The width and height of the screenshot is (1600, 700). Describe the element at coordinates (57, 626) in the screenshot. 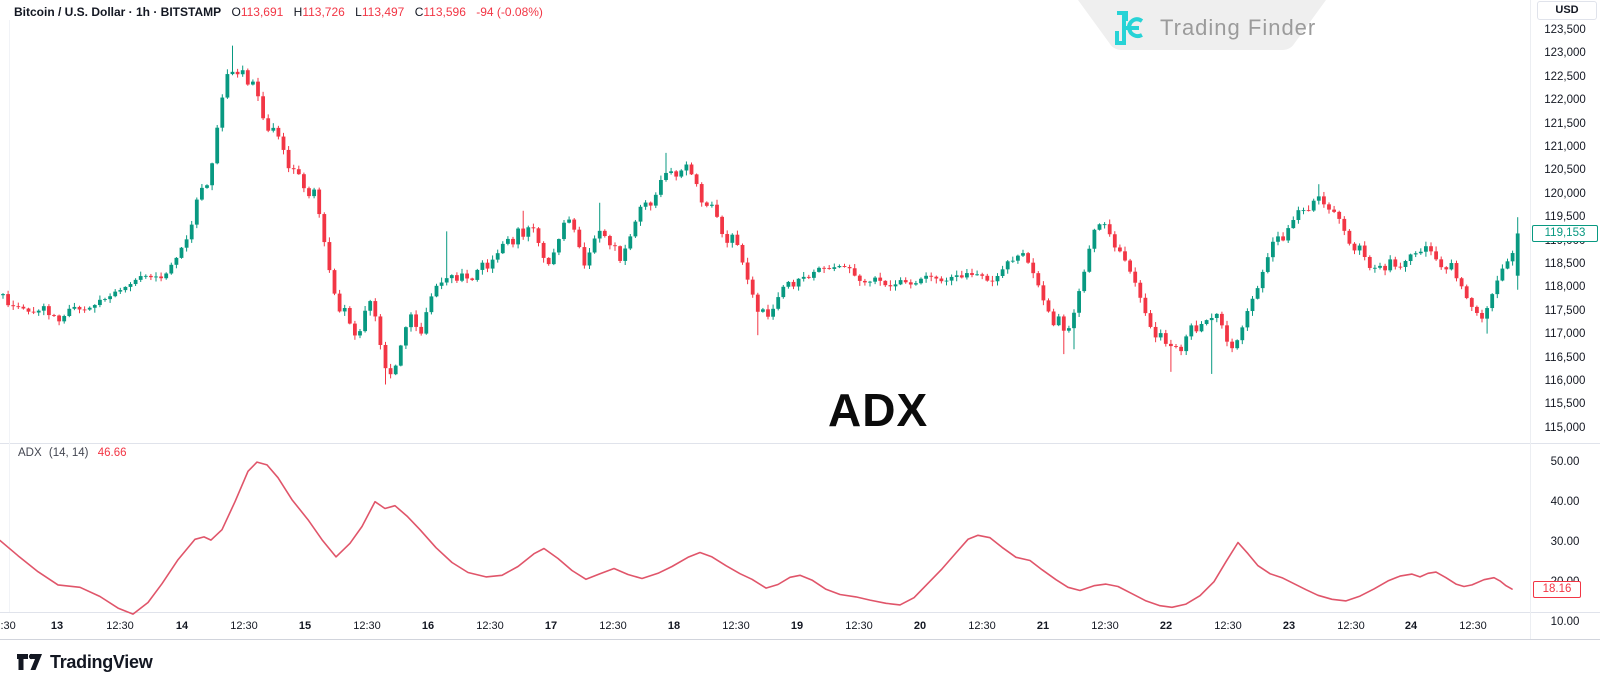

I see `time-axis-day-label: 13` at that location.